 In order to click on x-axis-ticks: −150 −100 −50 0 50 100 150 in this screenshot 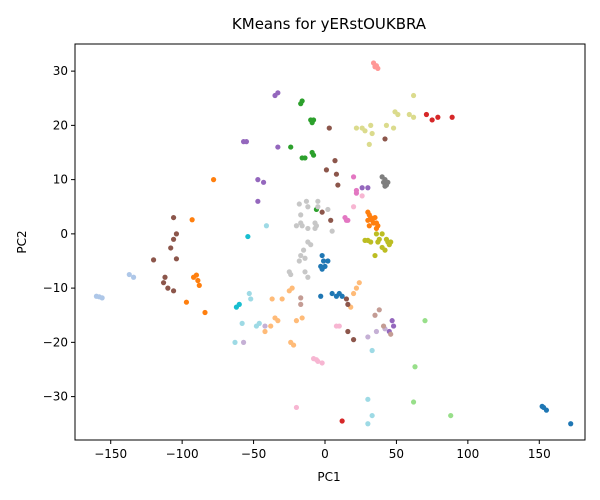, I will do `click(322, 450)`.